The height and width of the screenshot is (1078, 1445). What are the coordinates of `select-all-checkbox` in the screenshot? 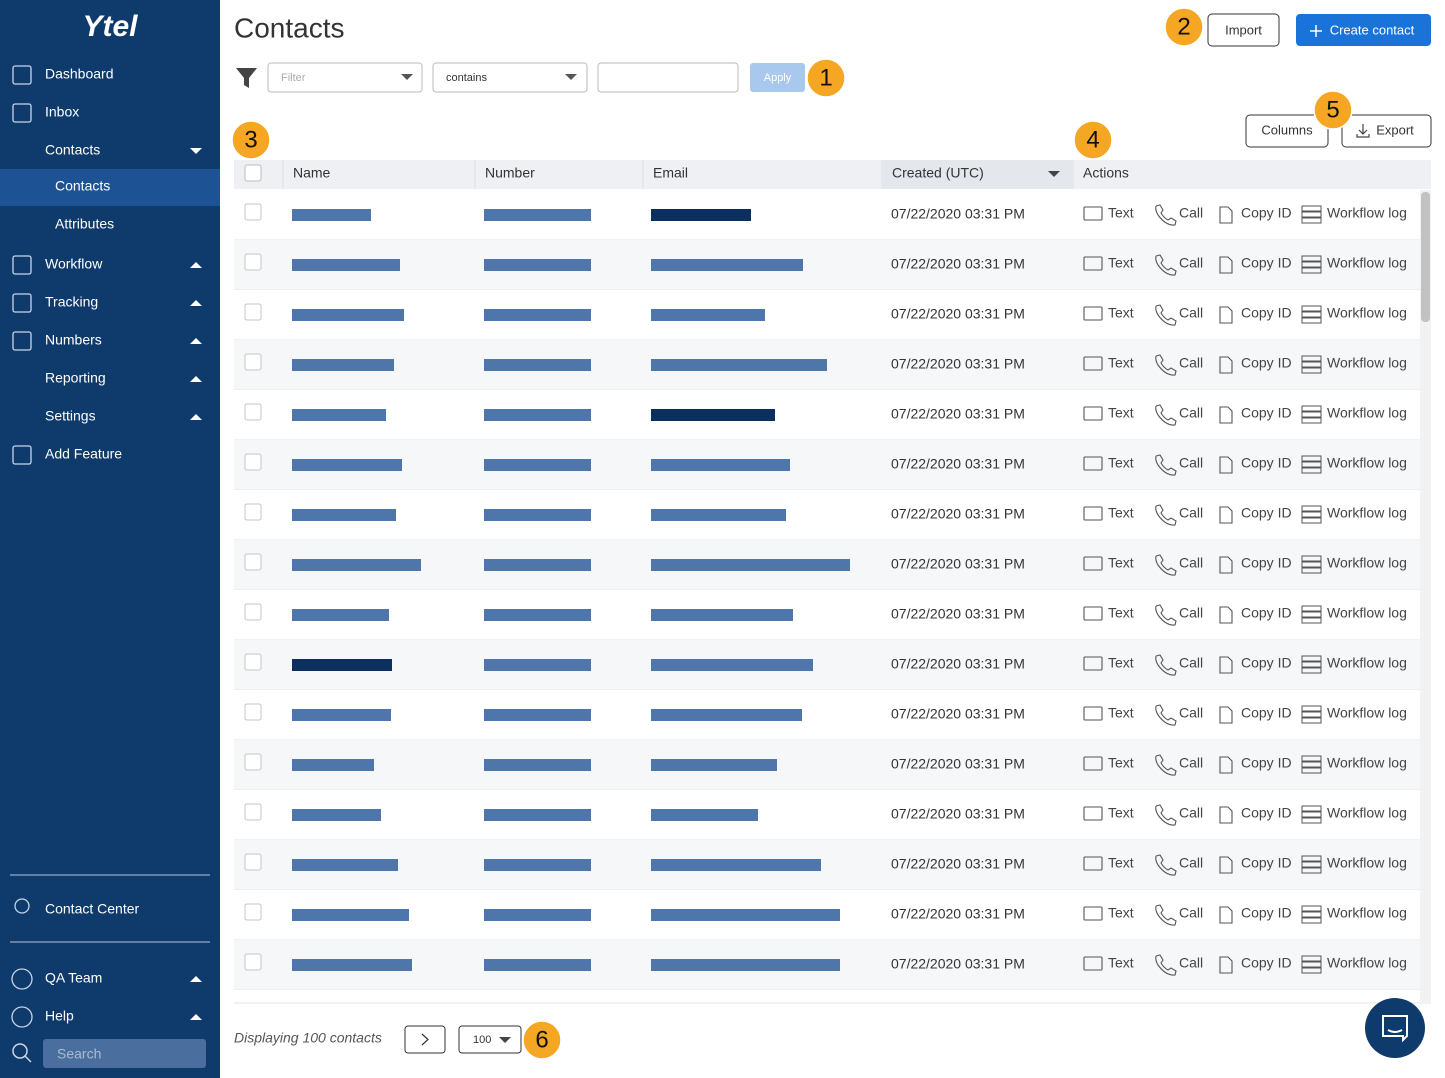 It's located at (253, 173).